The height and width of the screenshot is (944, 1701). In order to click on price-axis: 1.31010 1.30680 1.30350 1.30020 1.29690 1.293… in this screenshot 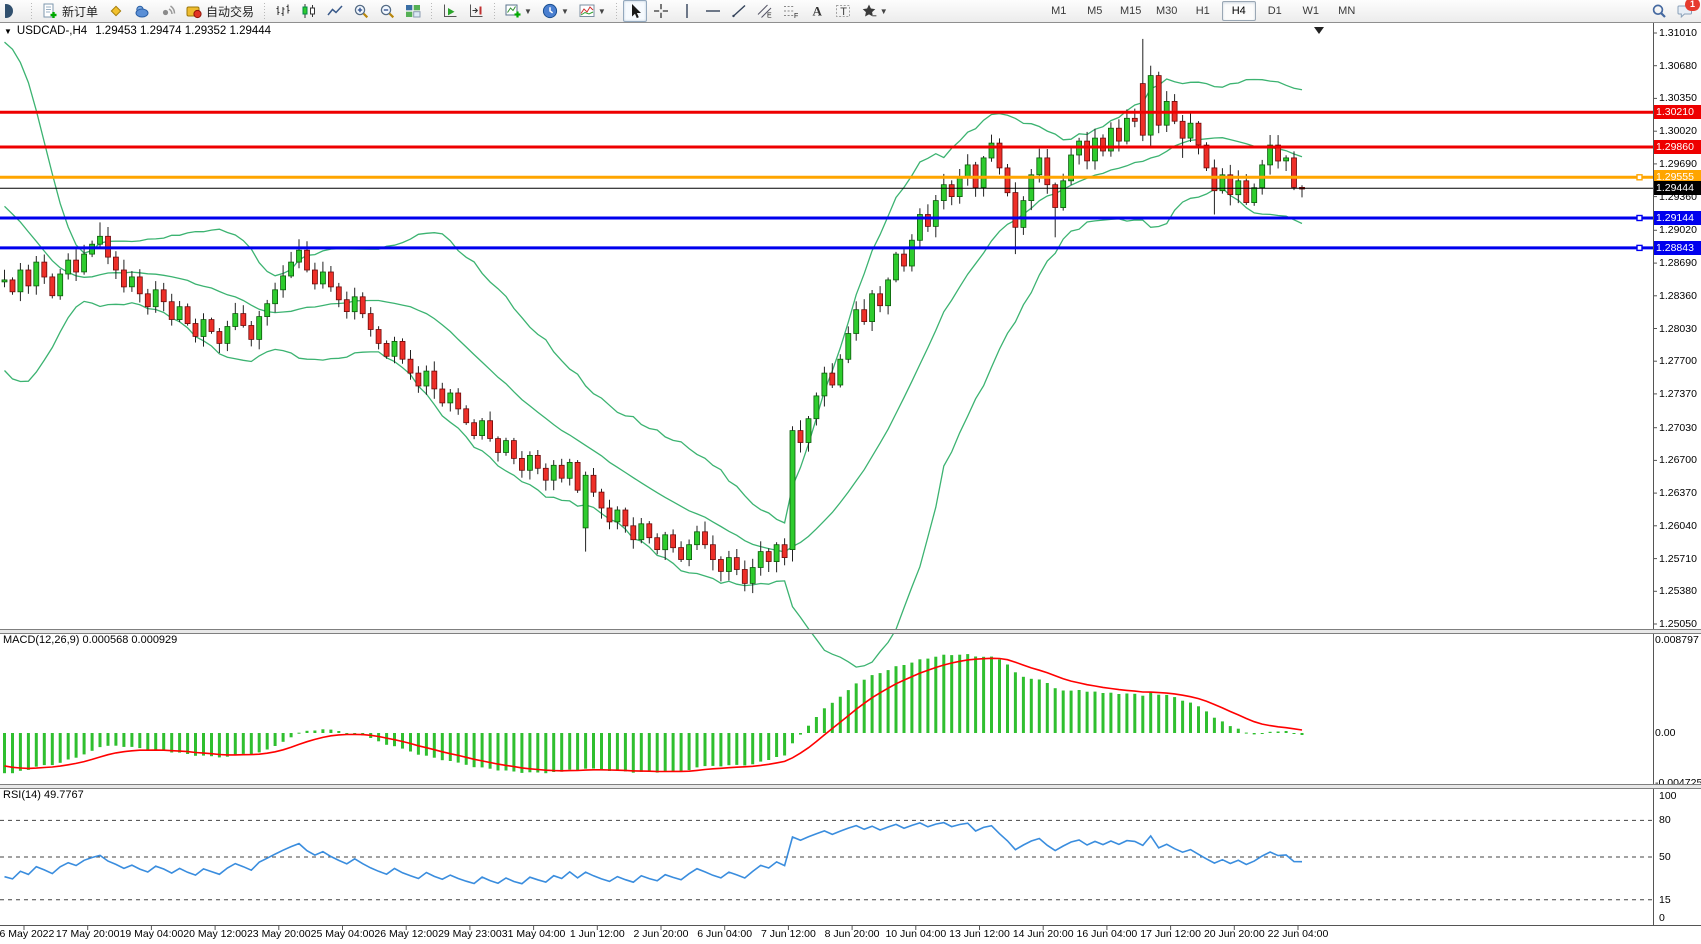, I will do `click(1677, 473)`.